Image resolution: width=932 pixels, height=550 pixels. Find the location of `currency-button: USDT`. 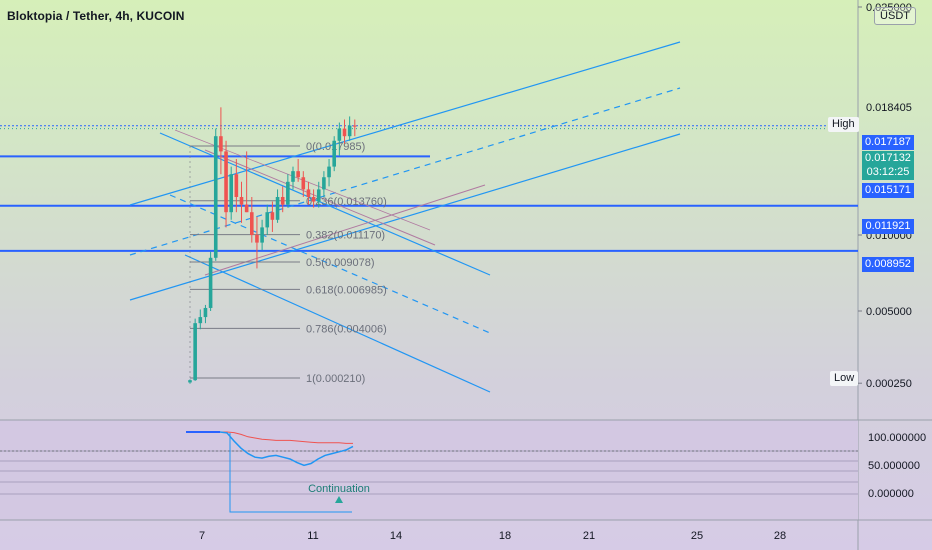

currency-button: USDT is located at coordinates (895, 16).